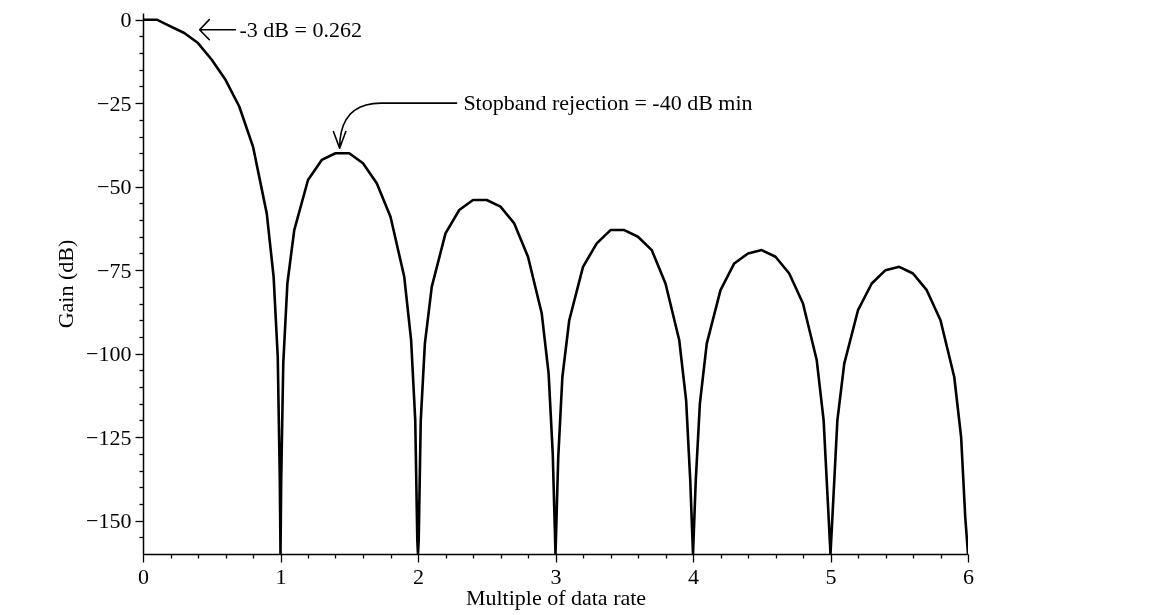 This screenshot has width=1155, height=615. Describe the element at coordinates (114, 270) in the screenshot. I see `y-tick-label: −75` at that location.